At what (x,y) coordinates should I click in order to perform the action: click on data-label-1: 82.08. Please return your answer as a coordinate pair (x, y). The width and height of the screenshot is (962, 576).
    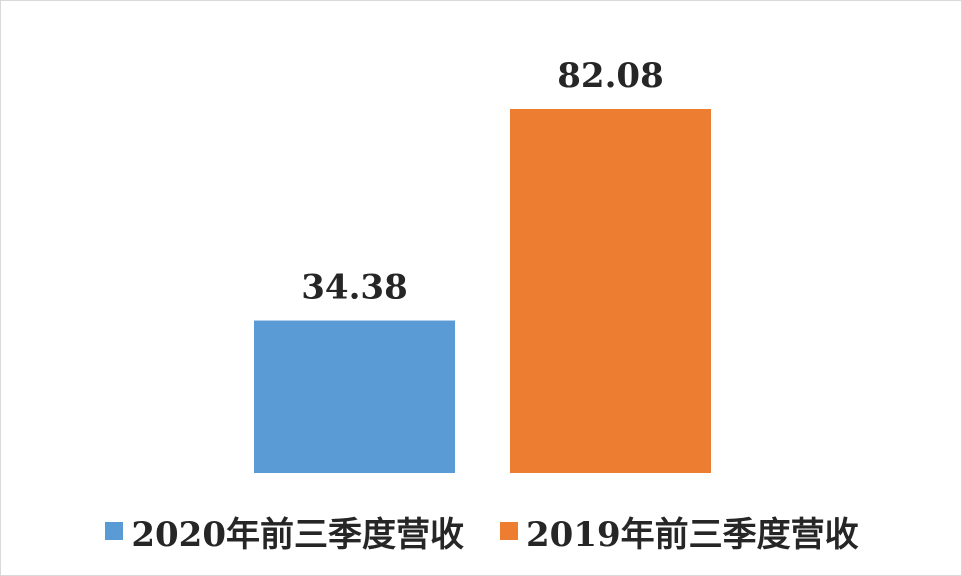
    Looking at the image, I should click on (610, 76).